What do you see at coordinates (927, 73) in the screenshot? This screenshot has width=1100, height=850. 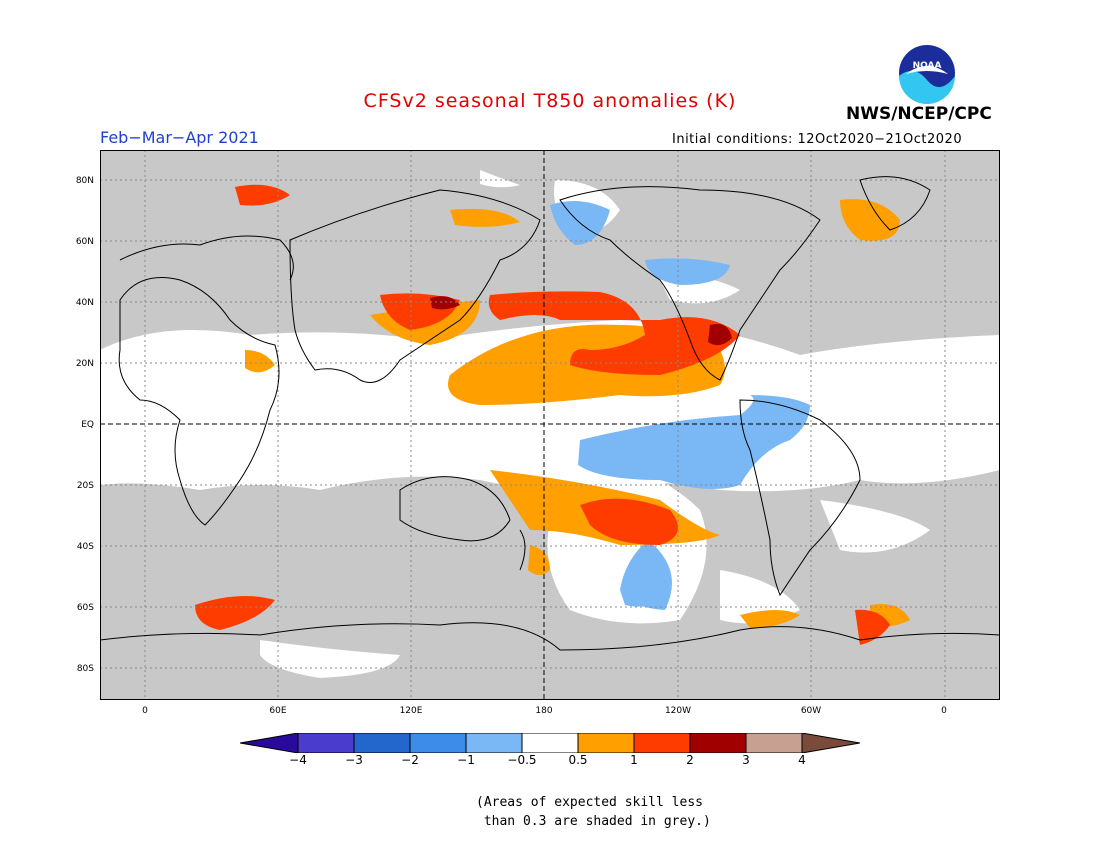 I see `noaa-logo: NOAA` at bounding box center [927, 73].